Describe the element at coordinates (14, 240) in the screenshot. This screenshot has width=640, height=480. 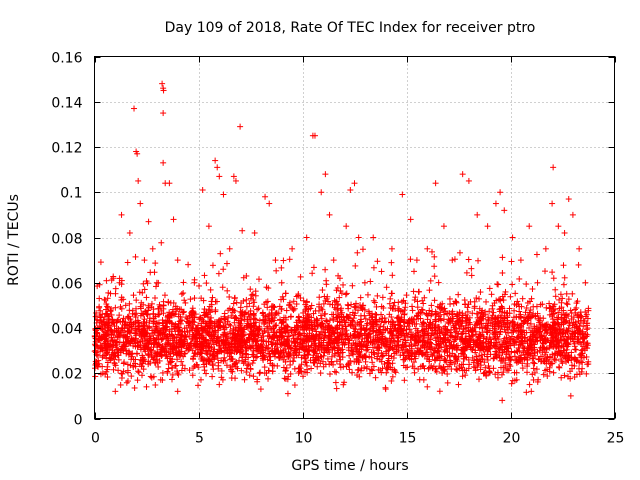
I see `y-axis-title: ROTI / TECUs` at that location.